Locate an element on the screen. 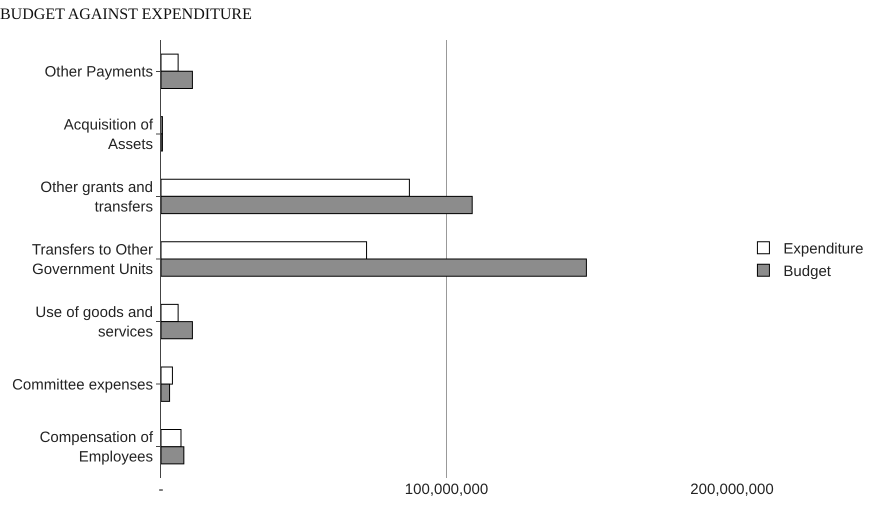 The image size is (881, 528). chart-title: BUDGET AGAINST EXPENDITURE is located at coordinates (126, 15).